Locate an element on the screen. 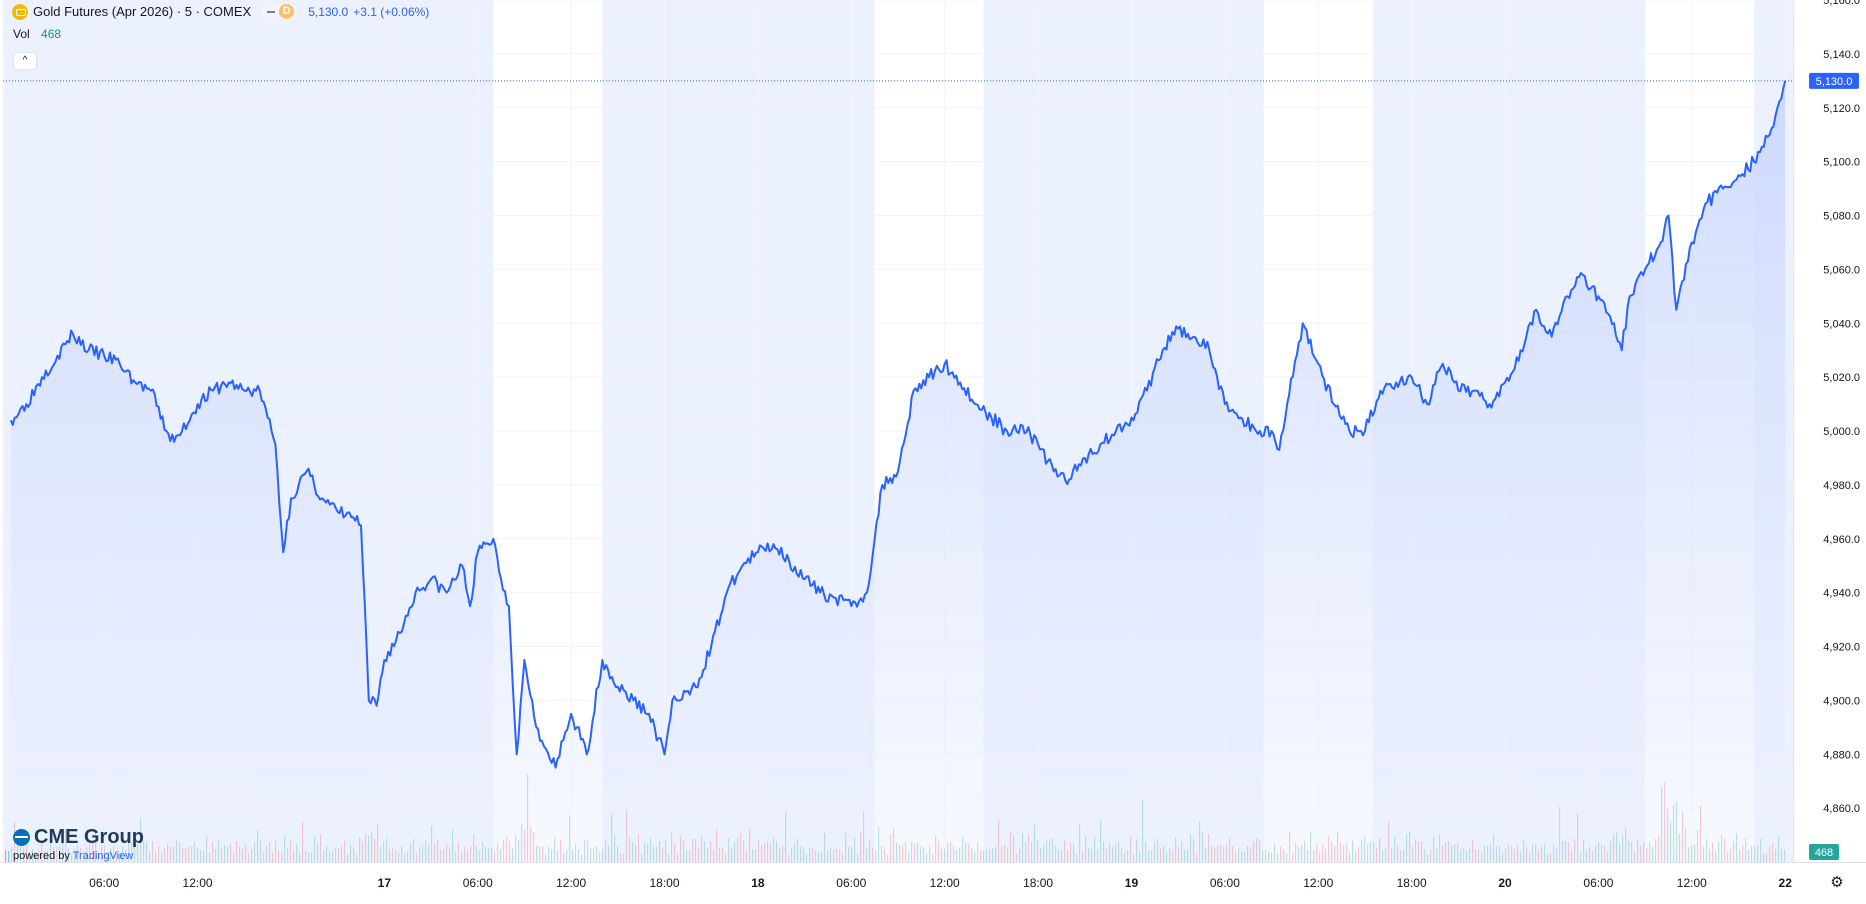 The height and width of the screenshot is (904, 1866). y-tick-label: 4,940.0 is located at coordinates (1841, 594).